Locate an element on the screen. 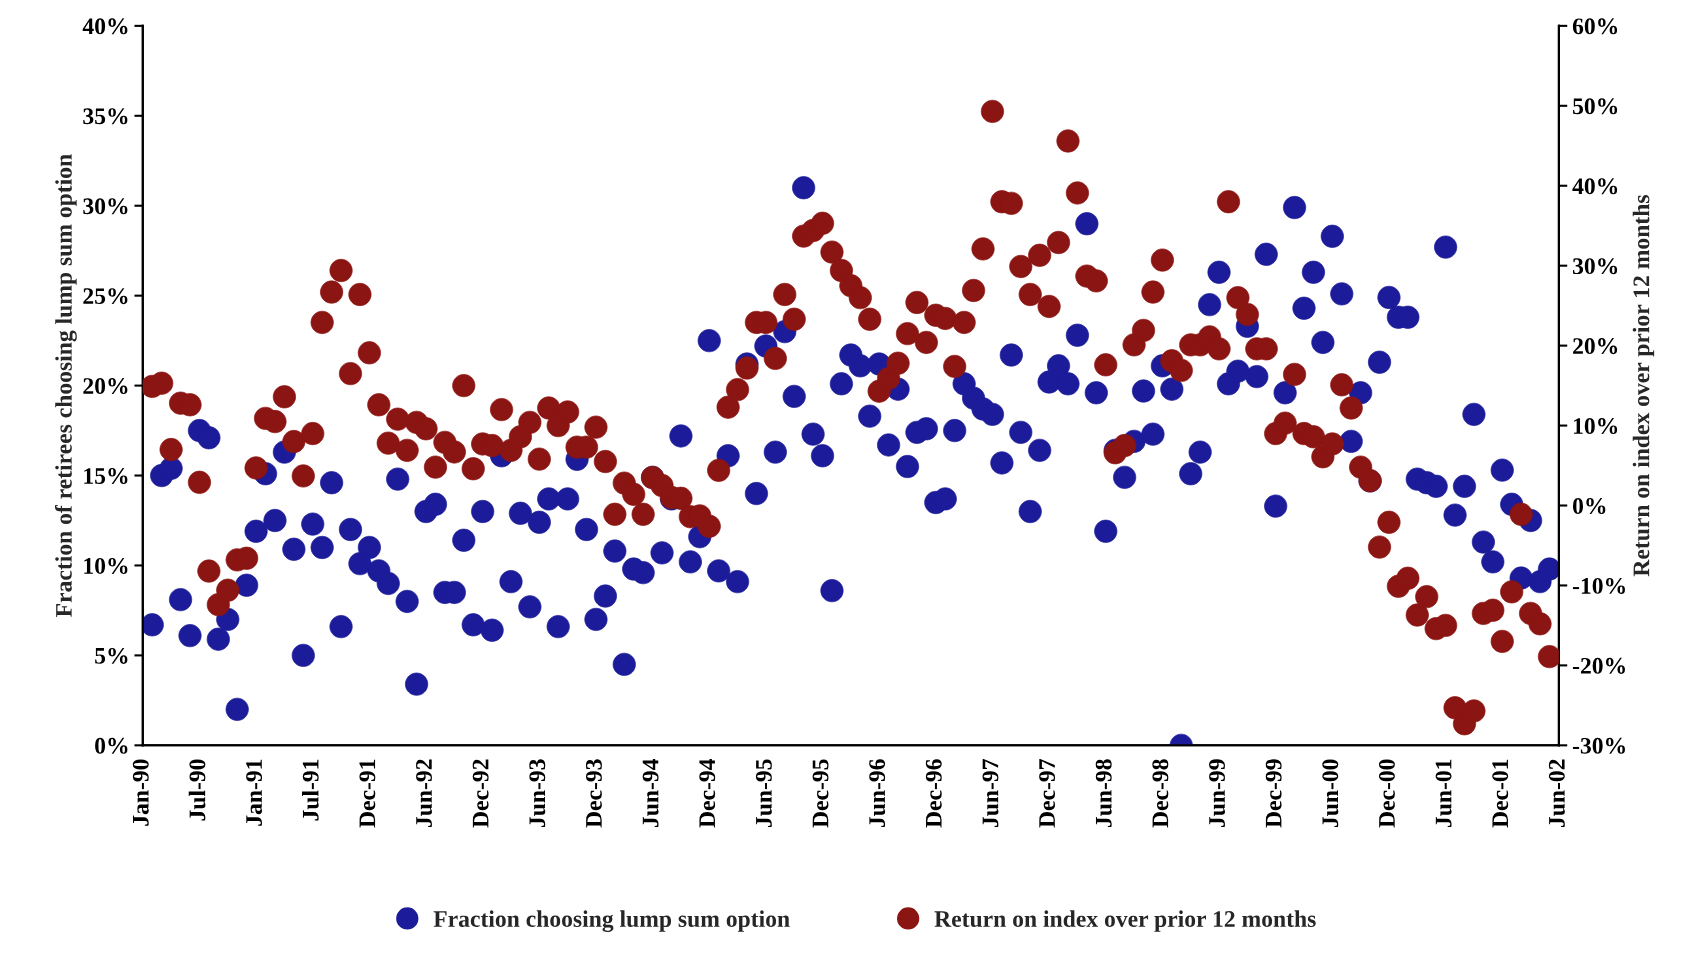 The width and height of the screenshot is (1700, 958). y2-tick-label: 20% is located at coordinates (1595, 346).